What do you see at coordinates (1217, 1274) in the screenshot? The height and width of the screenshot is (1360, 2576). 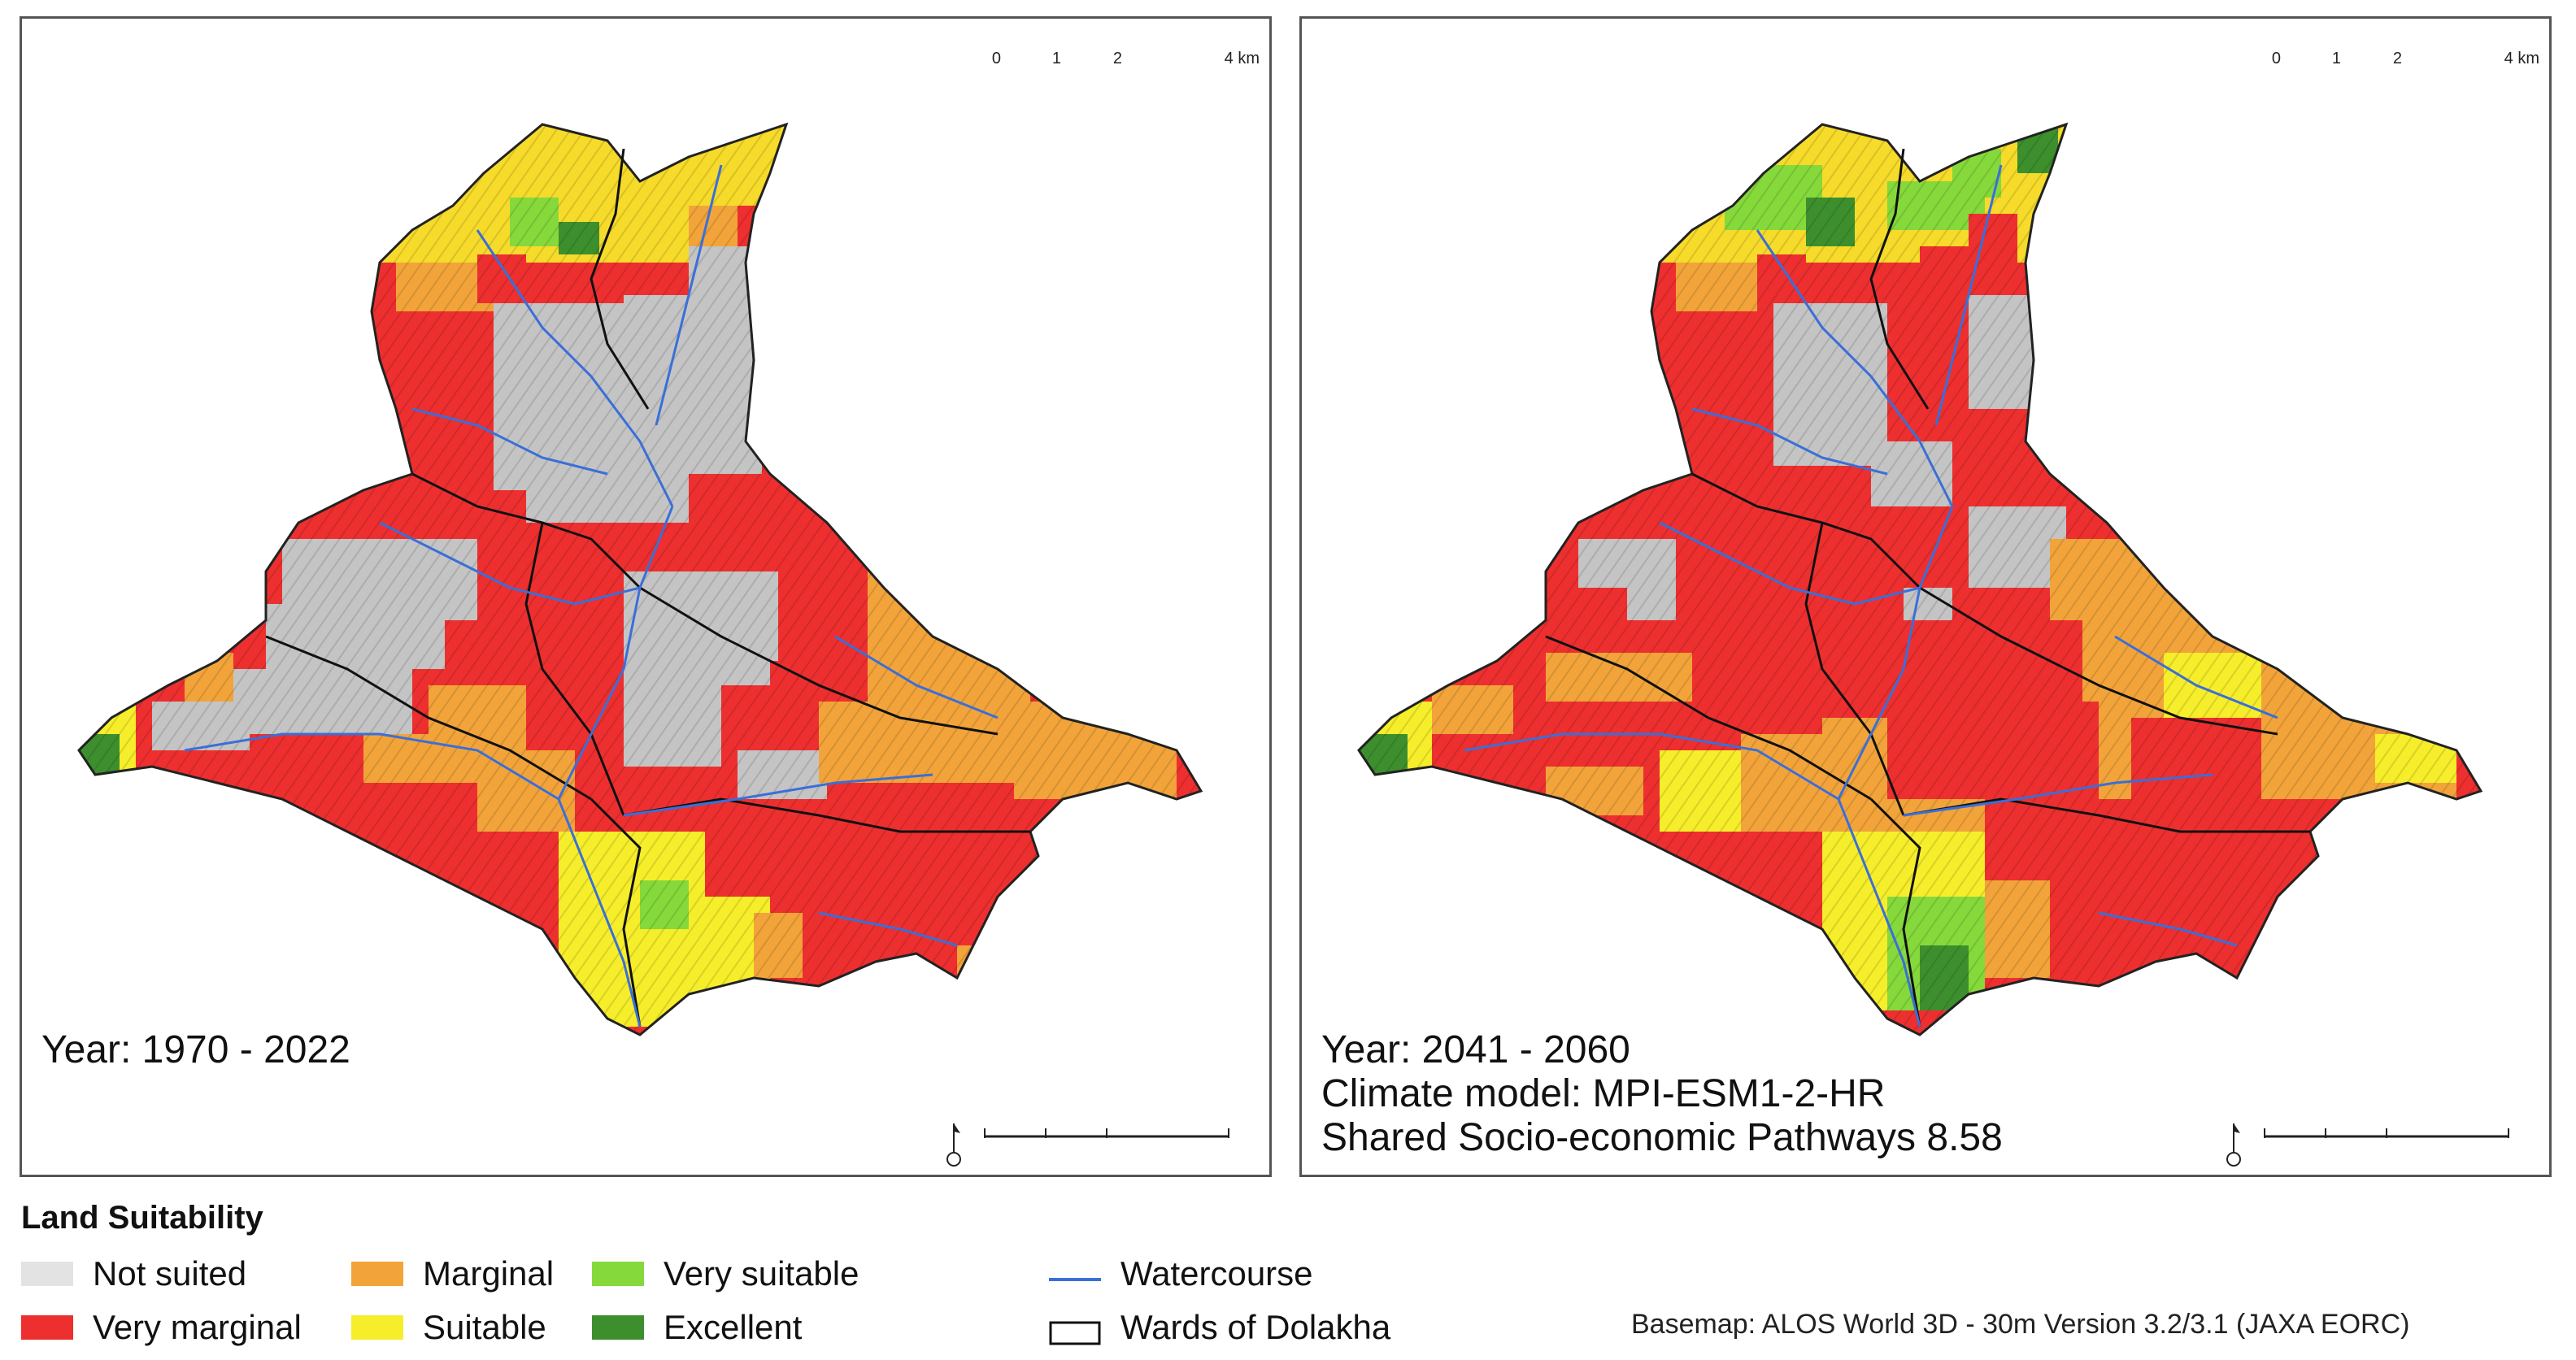 I see `legend-label: Watercourse` at bounding box center [1217, 1274].